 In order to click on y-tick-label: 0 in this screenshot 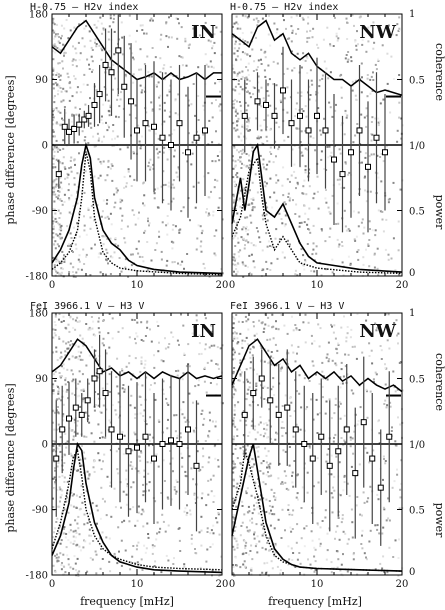, I will do `click(45, 146)`.